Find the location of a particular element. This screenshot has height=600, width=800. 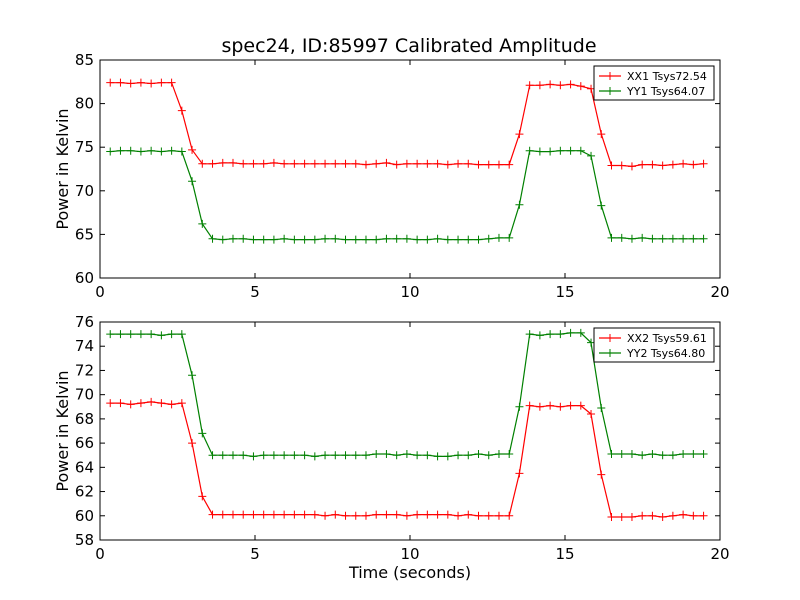

y-tick-label: 62 is located at coordinates (84, 492).